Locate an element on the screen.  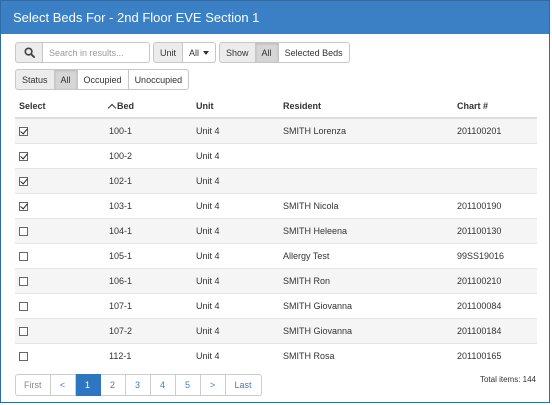
page-1-button: 1 is located at coordinates (88, 385).